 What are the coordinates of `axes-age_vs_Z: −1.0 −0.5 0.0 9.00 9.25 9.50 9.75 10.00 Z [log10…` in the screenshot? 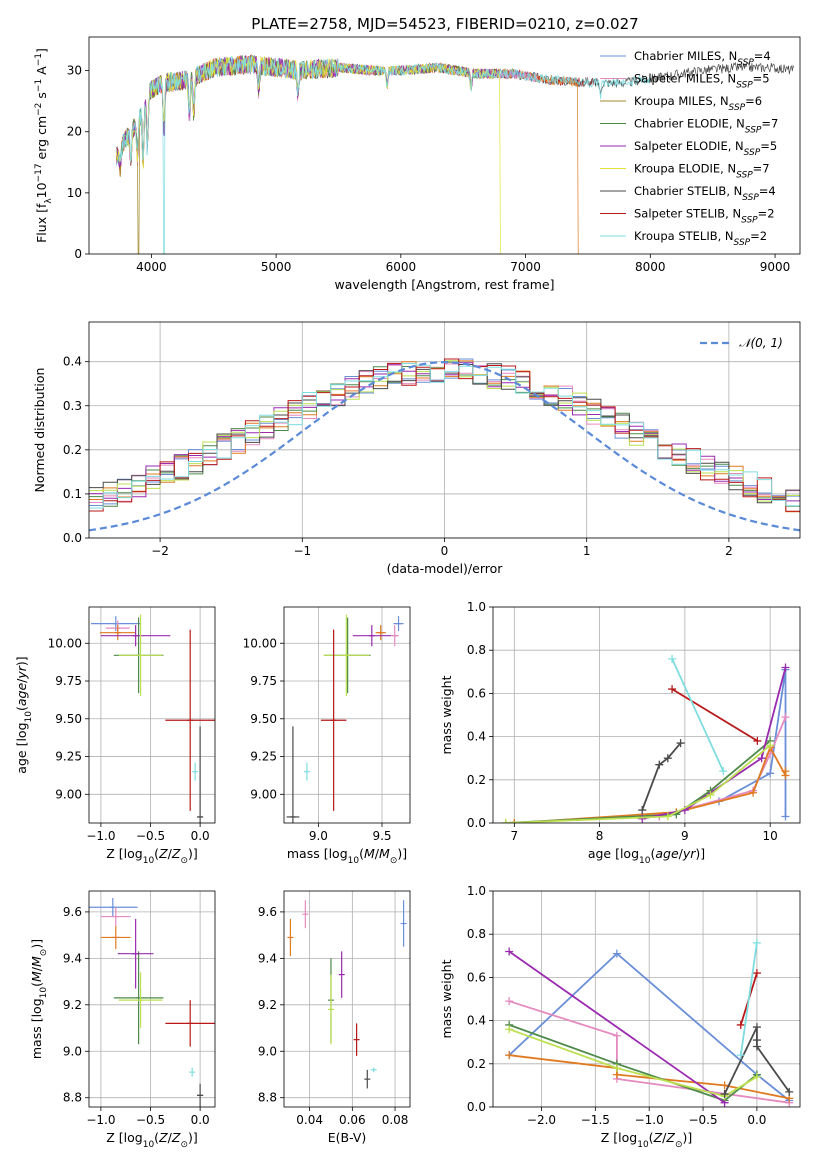 It's located at (115, 736).